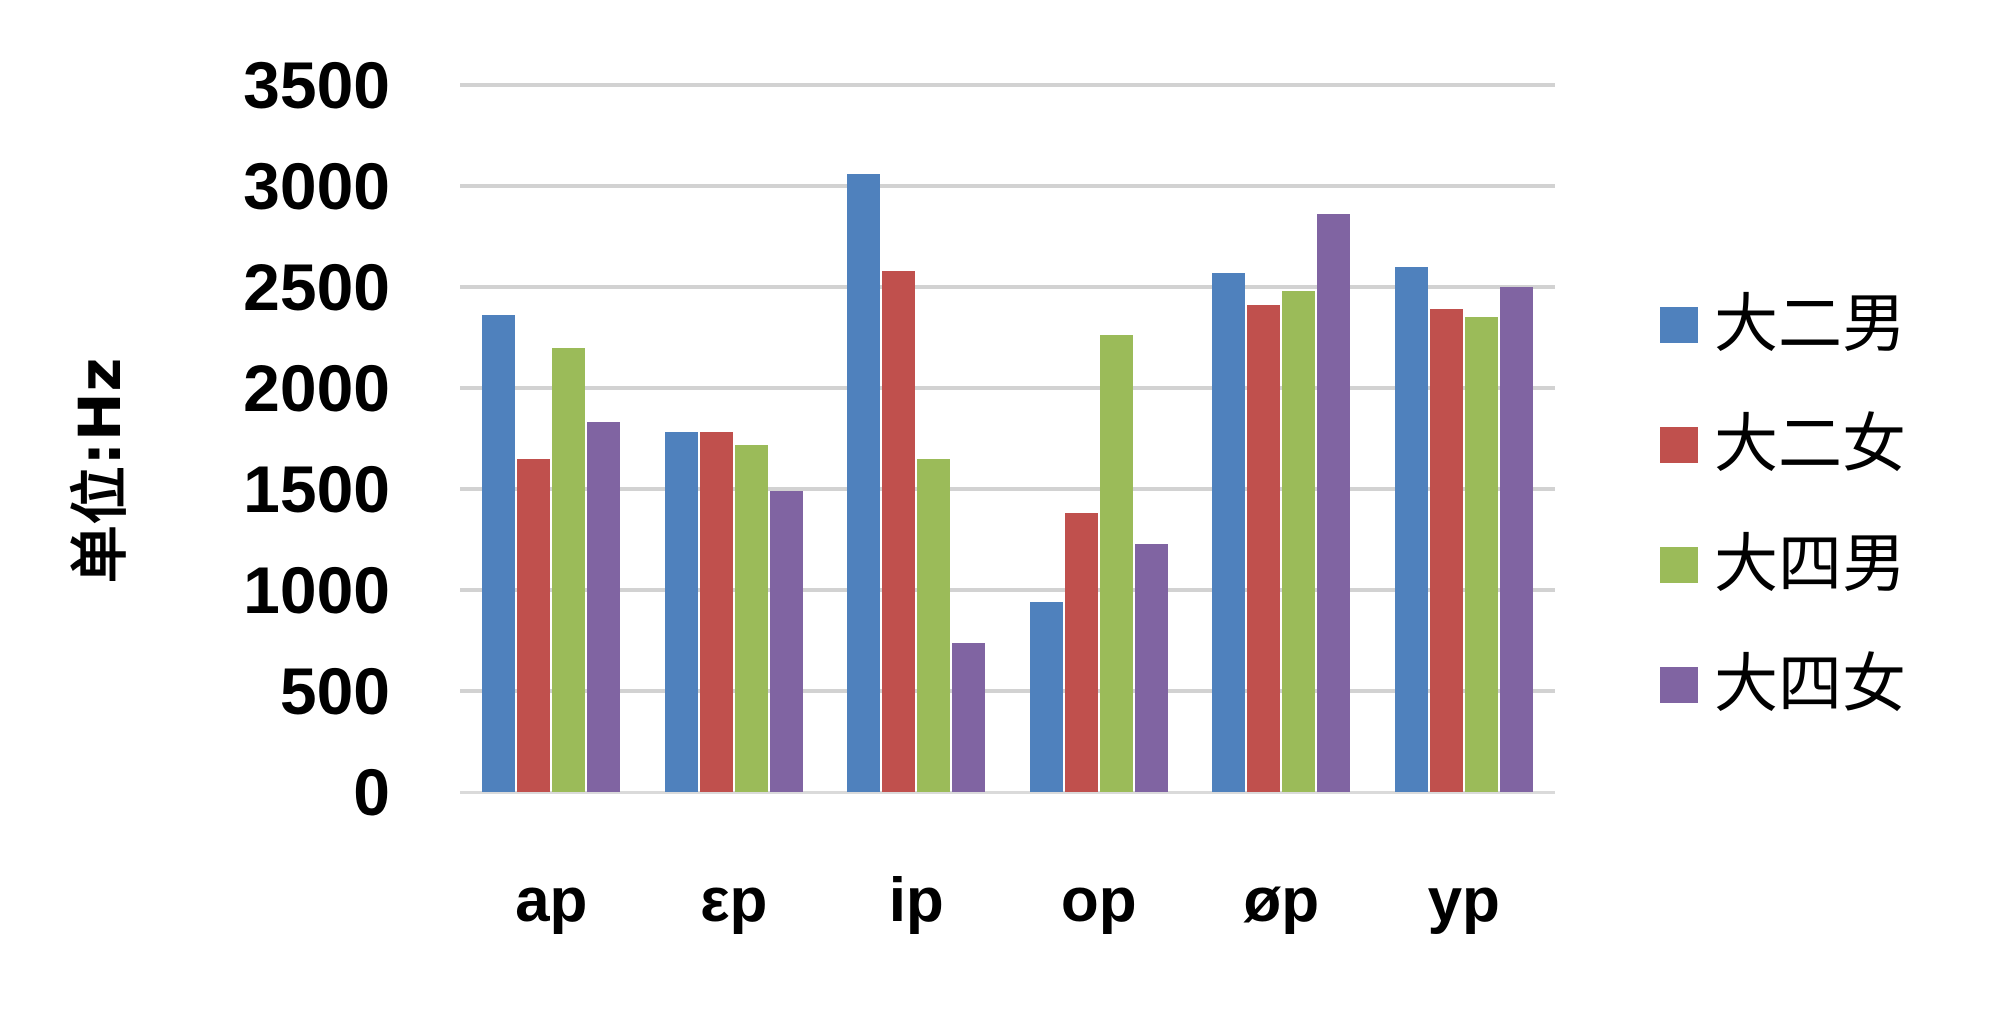 The image size is (2000, 1036). Describe the element at coordinates (1516, 539) in the screenshot. I see `bar-yp-大四女` at that location.